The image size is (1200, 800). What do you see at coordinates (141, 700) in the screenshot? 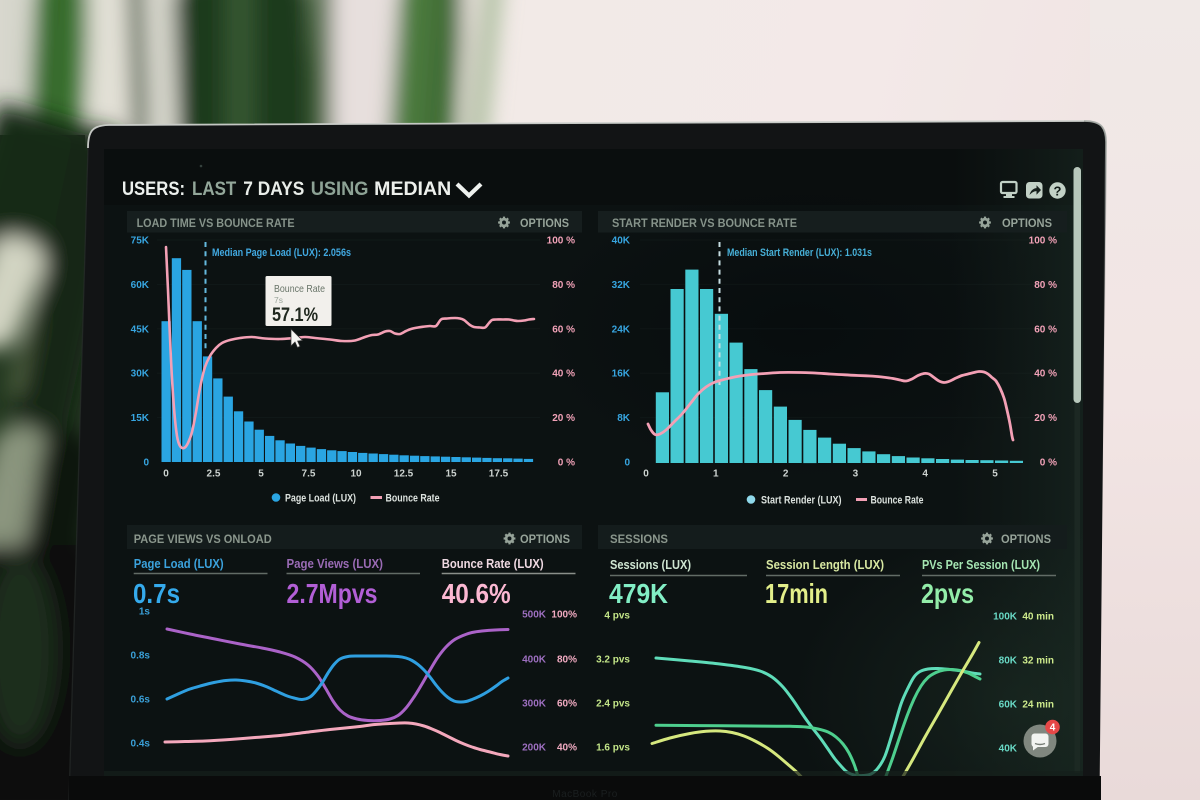
I see `svg-text: 0.6s` at bounding box center [141, 700].